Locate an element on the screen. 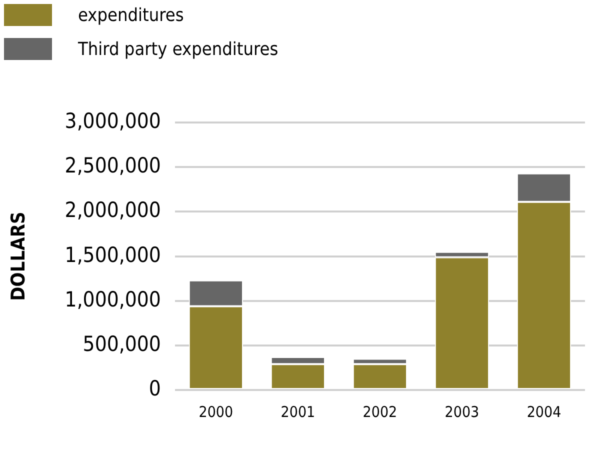  y-tick-label: 2,000,000 is located at coordinates (112, 210).